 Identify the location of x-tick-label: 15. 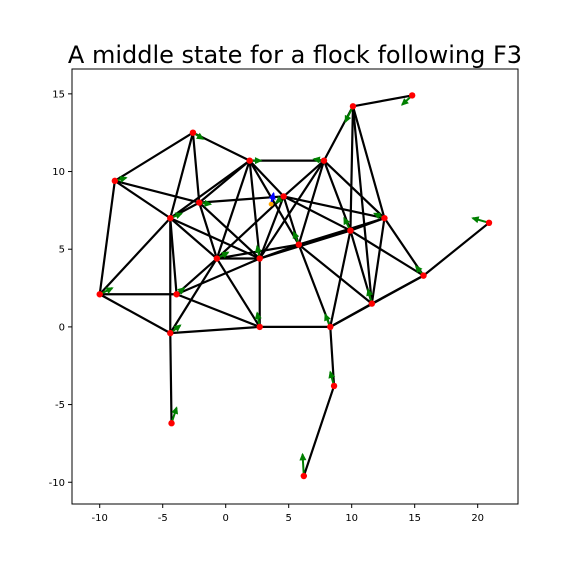
(414, 518).